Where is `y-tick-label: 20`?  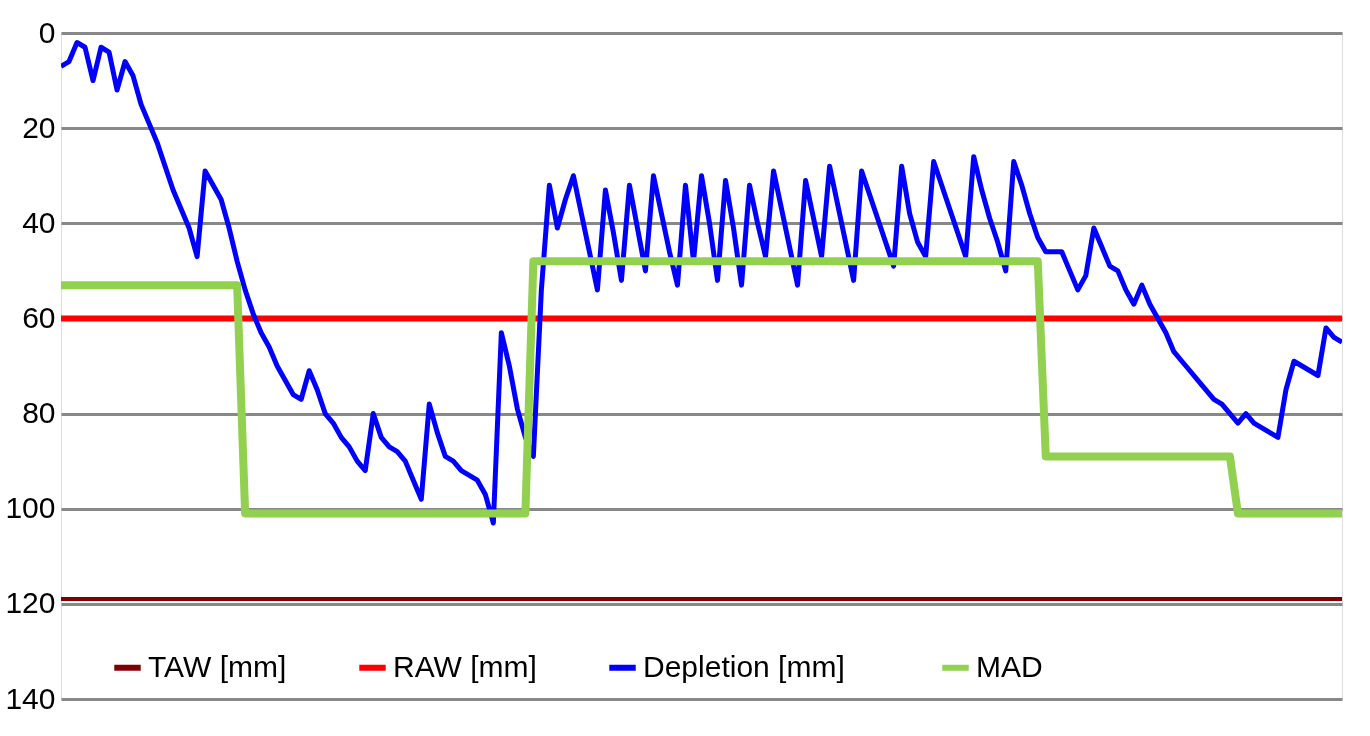
y-tick-label: 20 is located at coordinates (39, 127).